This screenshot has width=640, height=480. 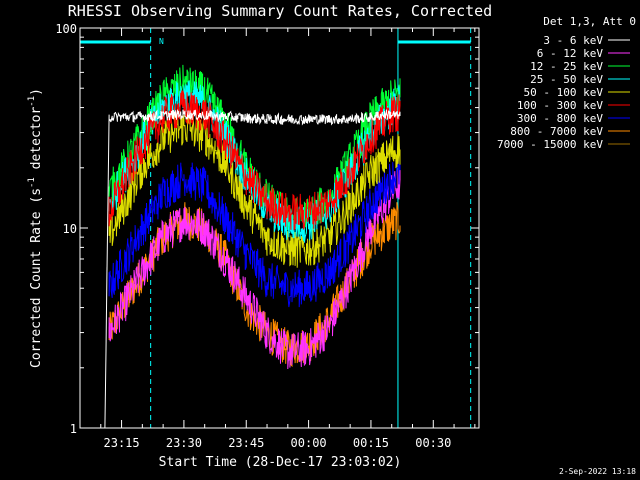 I want to click on series-line-50-100-kev, so click(x=254, y=191).